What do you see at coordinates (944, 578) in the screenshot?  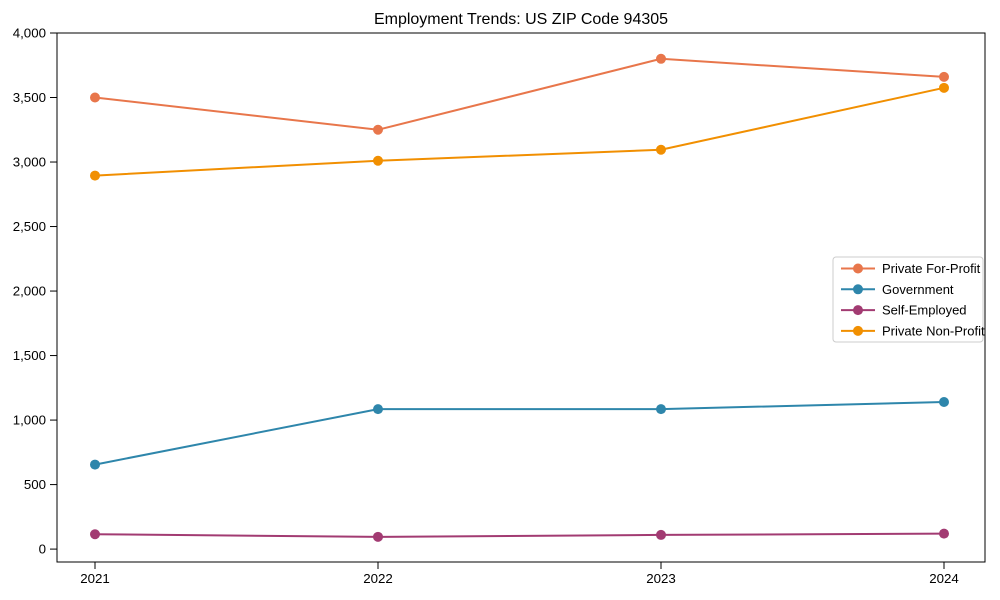 I see `x-axis-tick-label: 2024` at bounding box center [944, 578].